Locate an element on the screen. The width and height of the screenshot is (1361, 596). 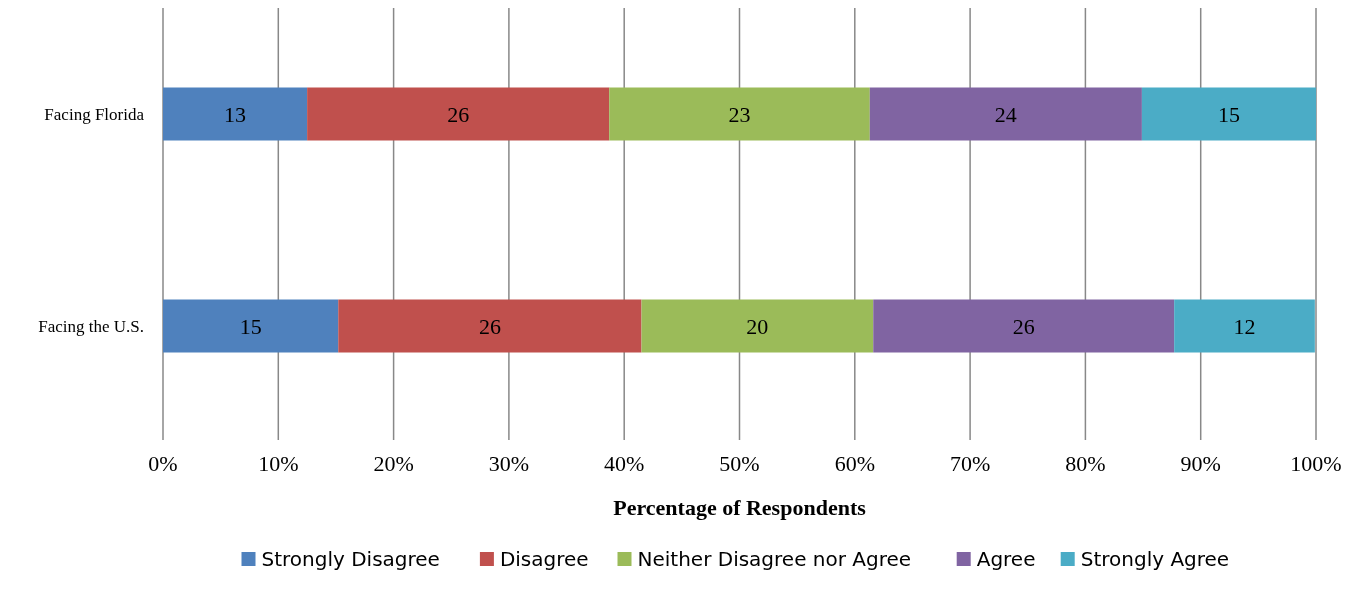
data-label: 23 is located at coordinates (739, 114).